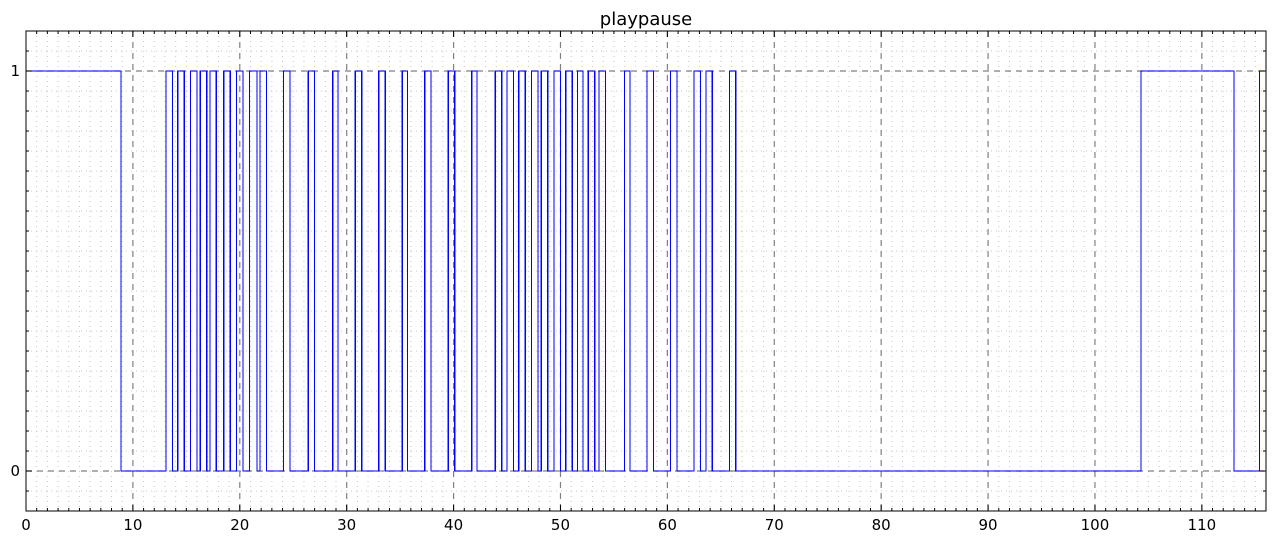 The height and width of the screenshot is (545, 1276). Describe the element at coordinates (239, 525) in the screenshot. I see `x-tick-label: 20` at that location.